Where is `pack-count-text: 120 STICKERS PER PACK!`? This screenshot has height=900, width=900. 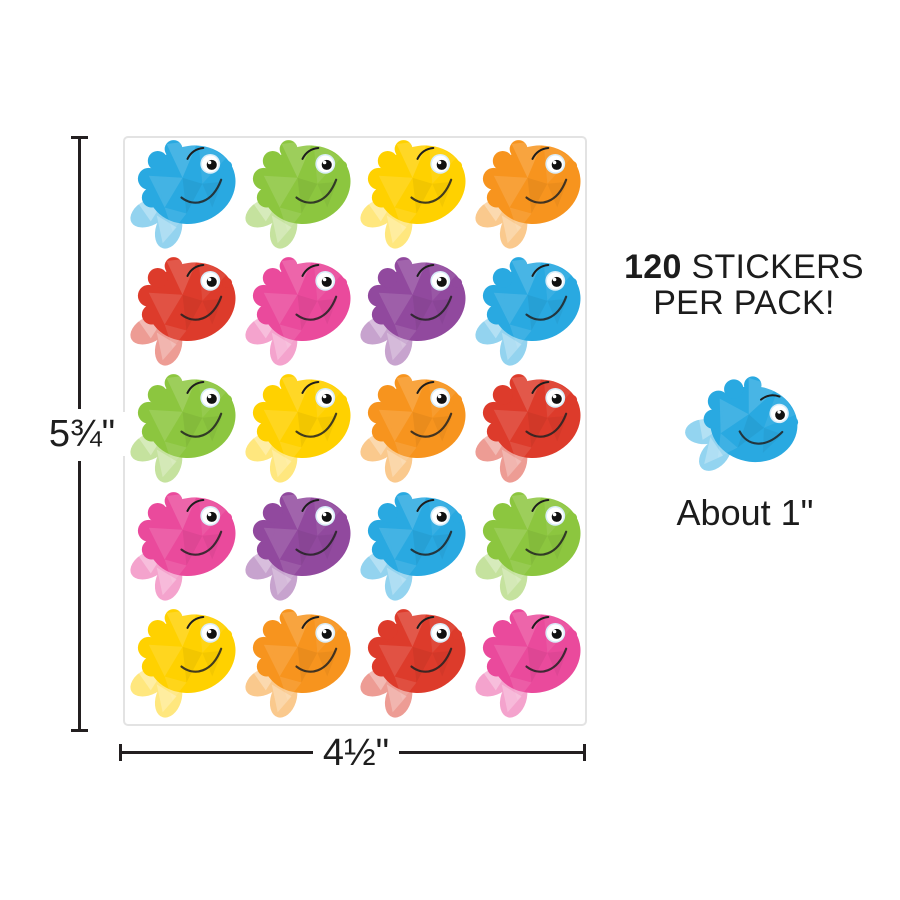 pack-count-text: 120 STICKERS PER PACK! is located at coordinates (744, 285).